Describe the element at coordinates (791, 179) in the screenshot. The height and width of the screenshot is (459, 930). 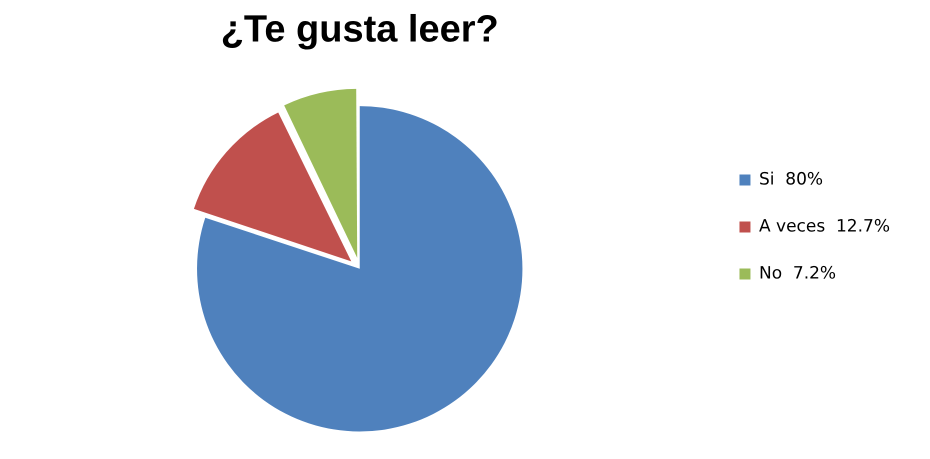
I see `legend-label: Si 80%` at that location.